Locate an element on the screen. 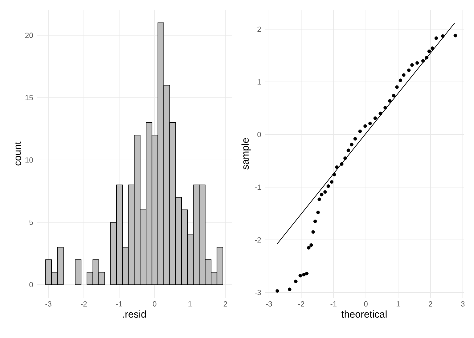 The height and width of the screenshot is (338, 474). x-axis-title: theoretical is located at coordinates (364, 314).